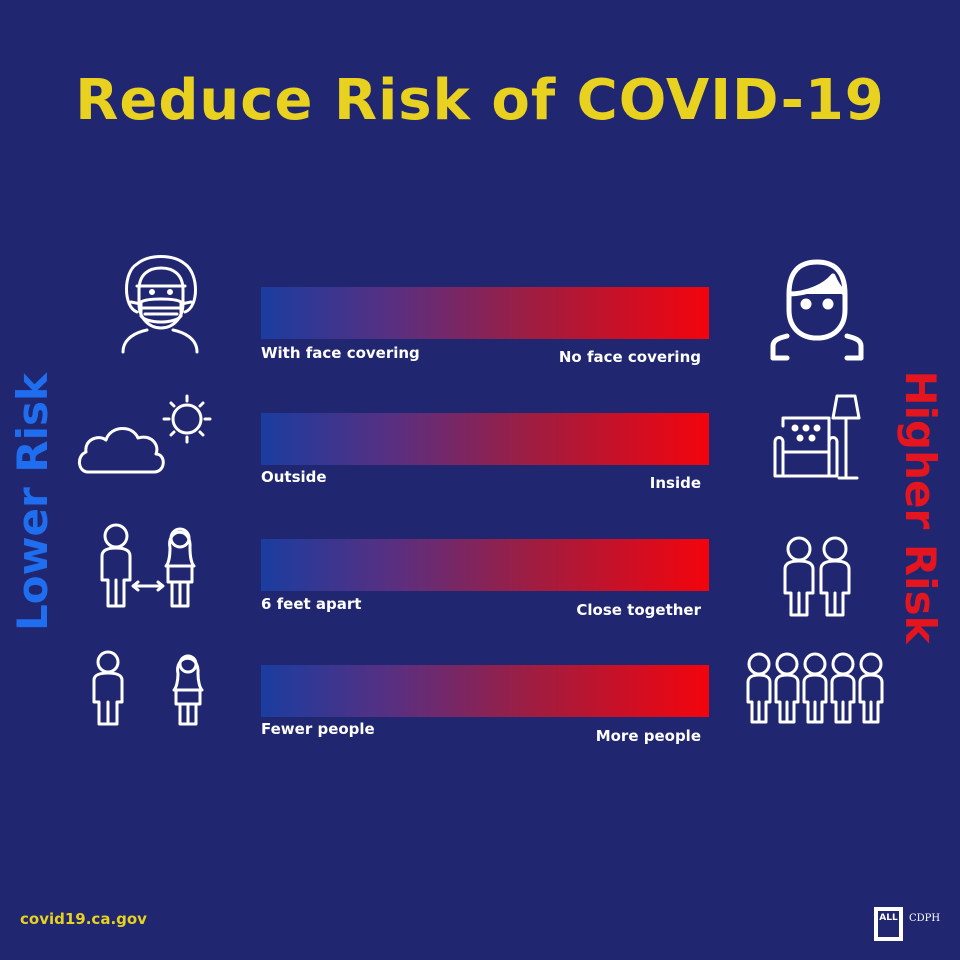 Image resolution: width=960 pixels, height=960 pixels. What do you see at coordinates (83, 919) in the screenshot?
I see `footer-url-link: covid19.ca.gov` at bounding box center [83, 919].